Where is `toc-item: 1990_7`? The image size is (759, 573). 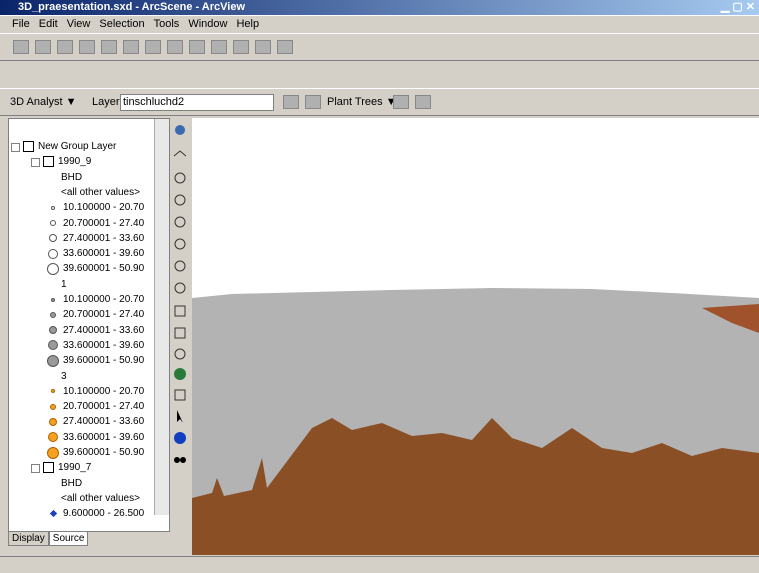
toc-item: 1990_7 is located at coordinates (75, 468).